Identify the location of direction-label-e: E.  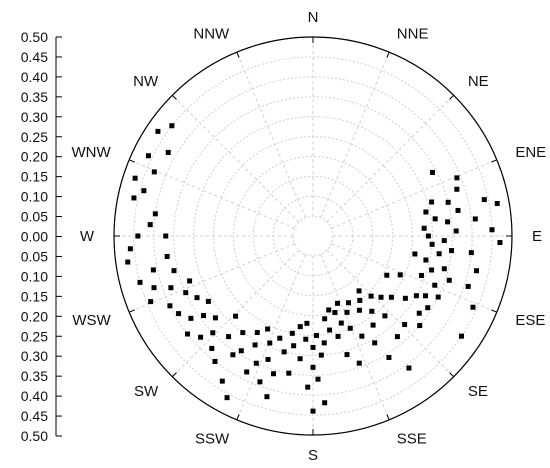
(537, 236).